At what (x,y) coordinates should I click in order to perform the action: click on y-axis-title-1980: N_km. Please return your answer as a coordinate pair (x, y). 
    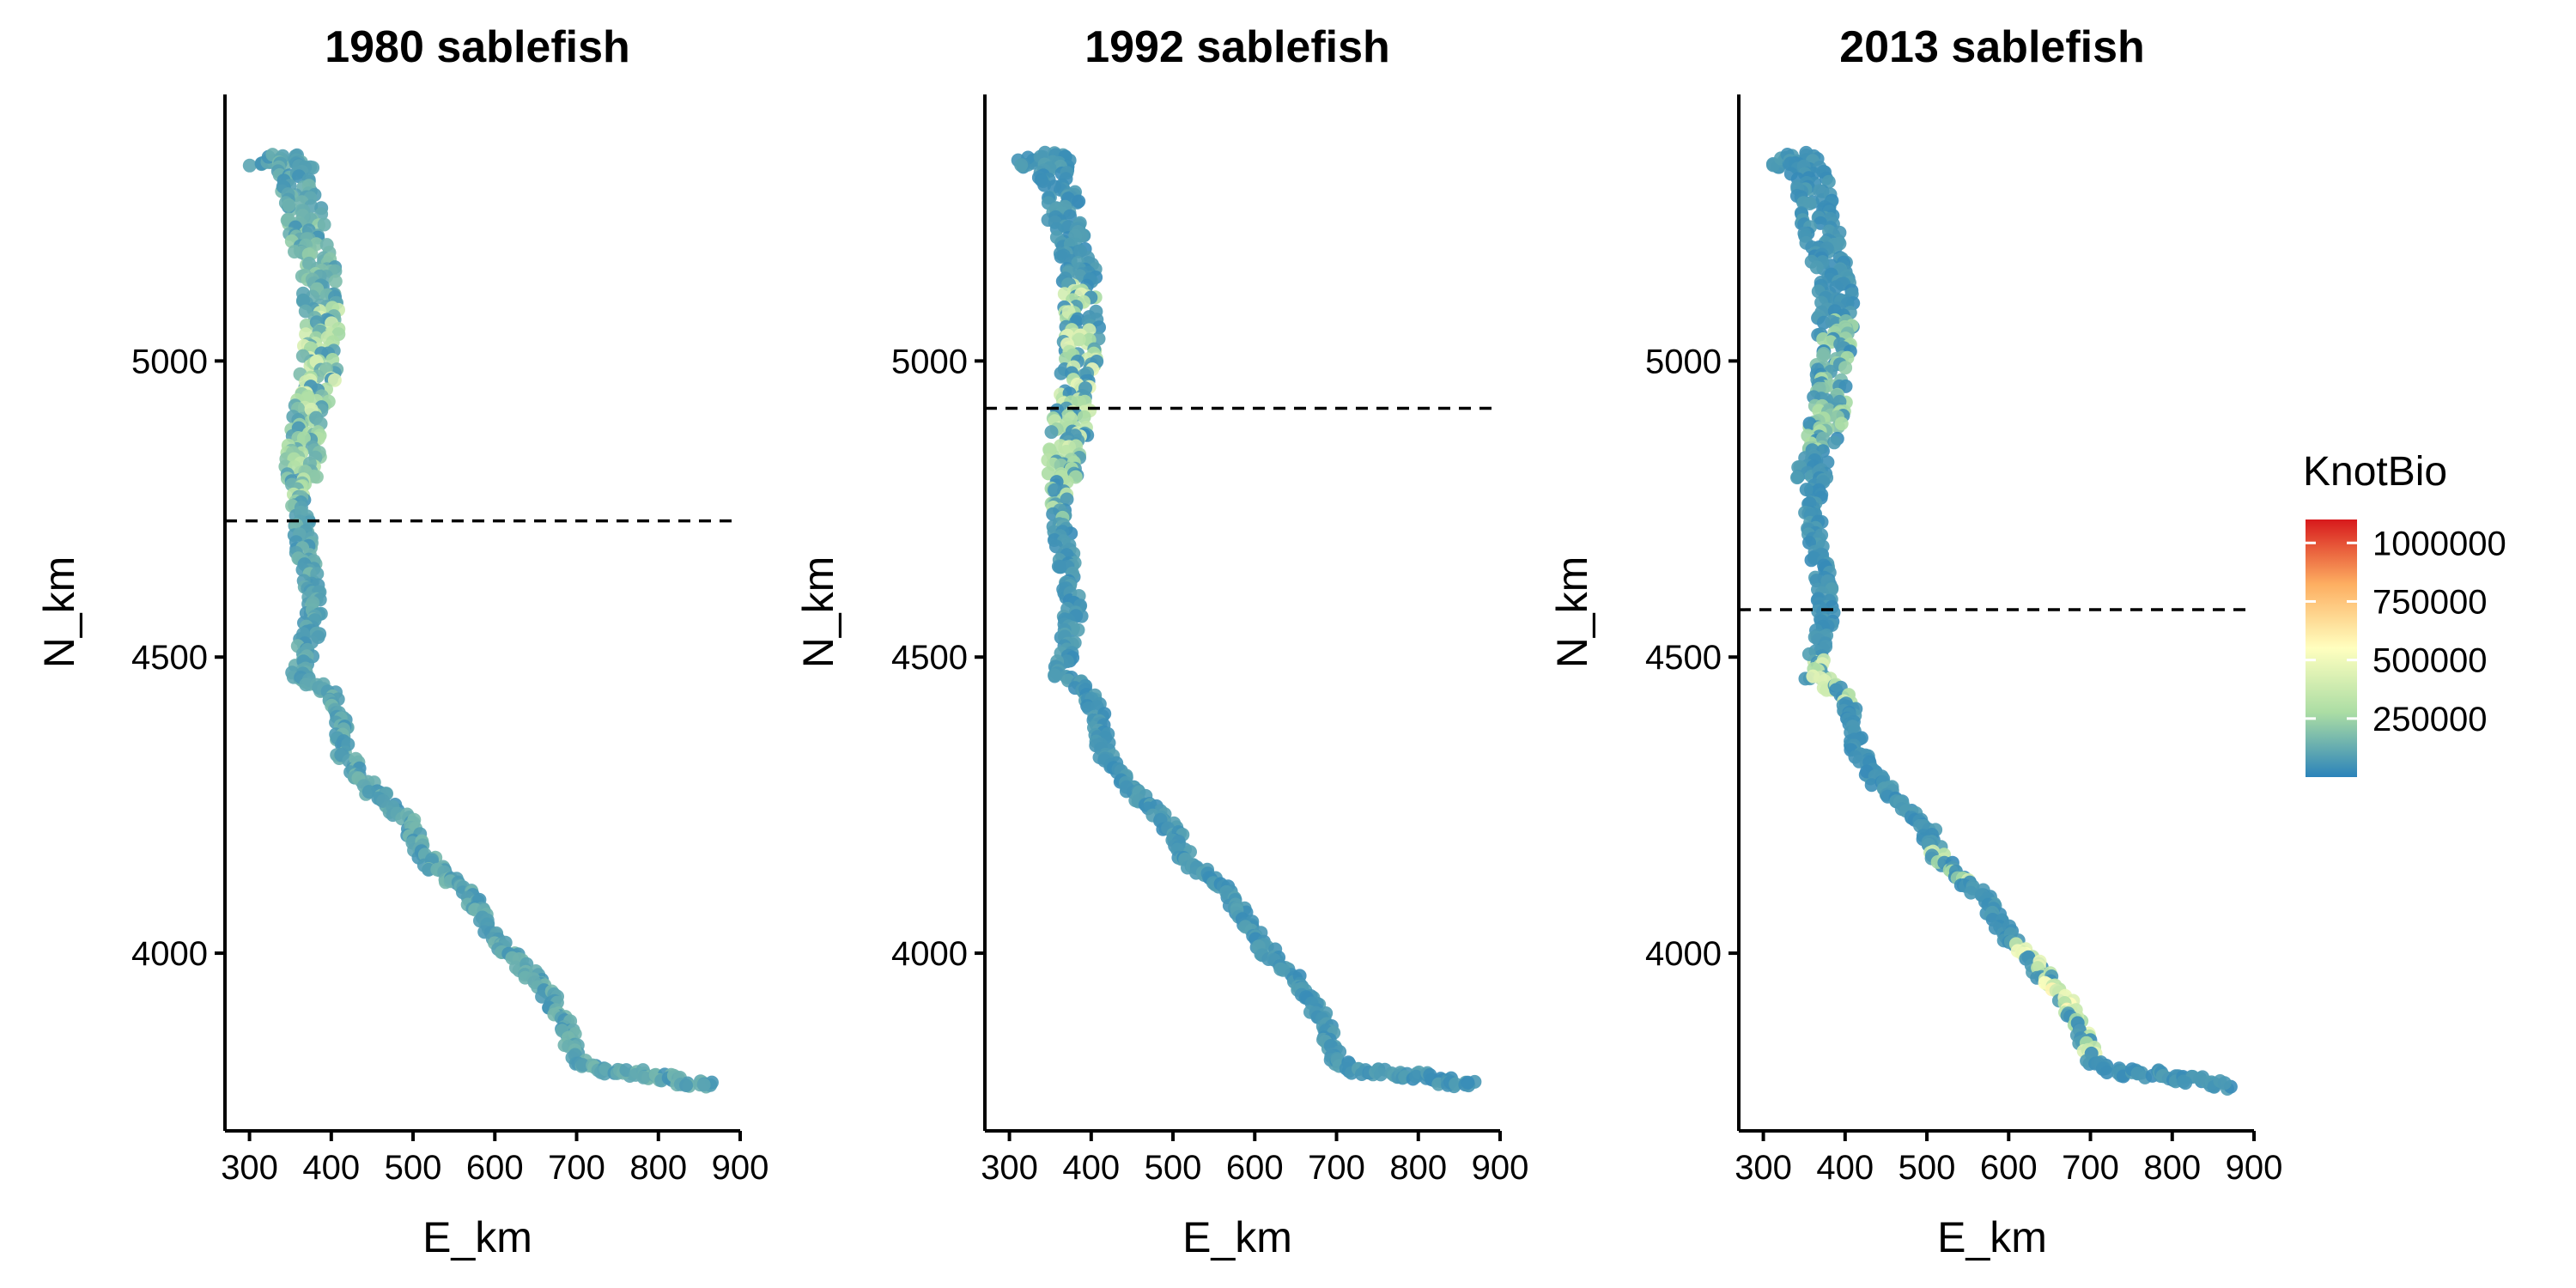
    Looking at the image, I should click on (59, 612).